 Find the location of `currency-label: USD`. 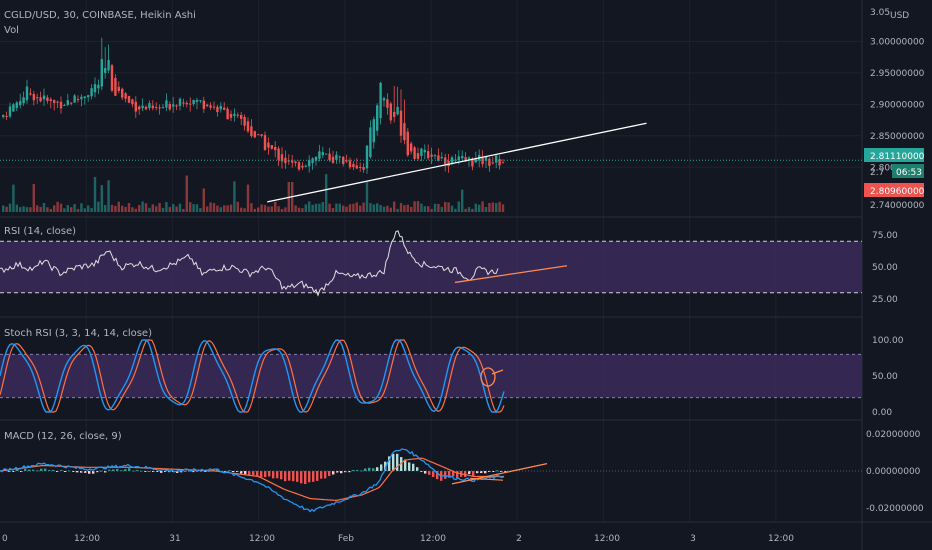

currency-label: USD is located at coordinates (899, 16).